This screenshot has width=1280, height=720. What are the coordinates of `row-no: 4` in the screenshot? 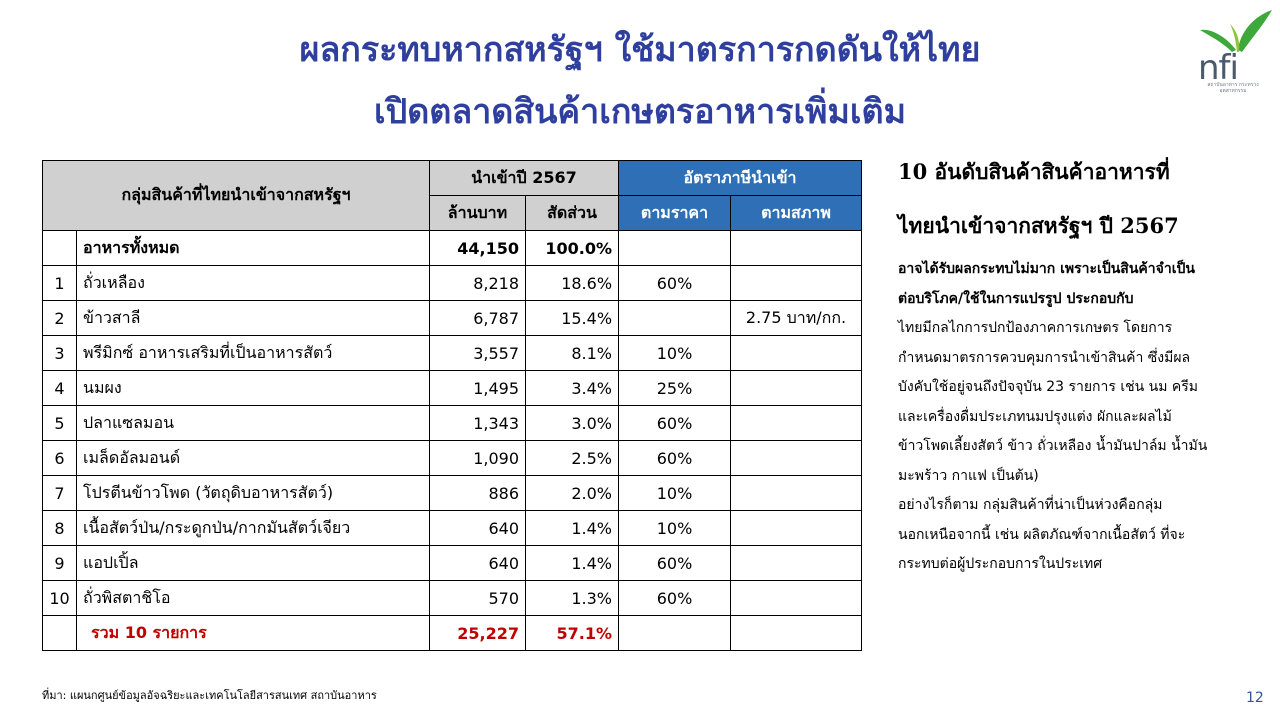 It's located at (59, 388).